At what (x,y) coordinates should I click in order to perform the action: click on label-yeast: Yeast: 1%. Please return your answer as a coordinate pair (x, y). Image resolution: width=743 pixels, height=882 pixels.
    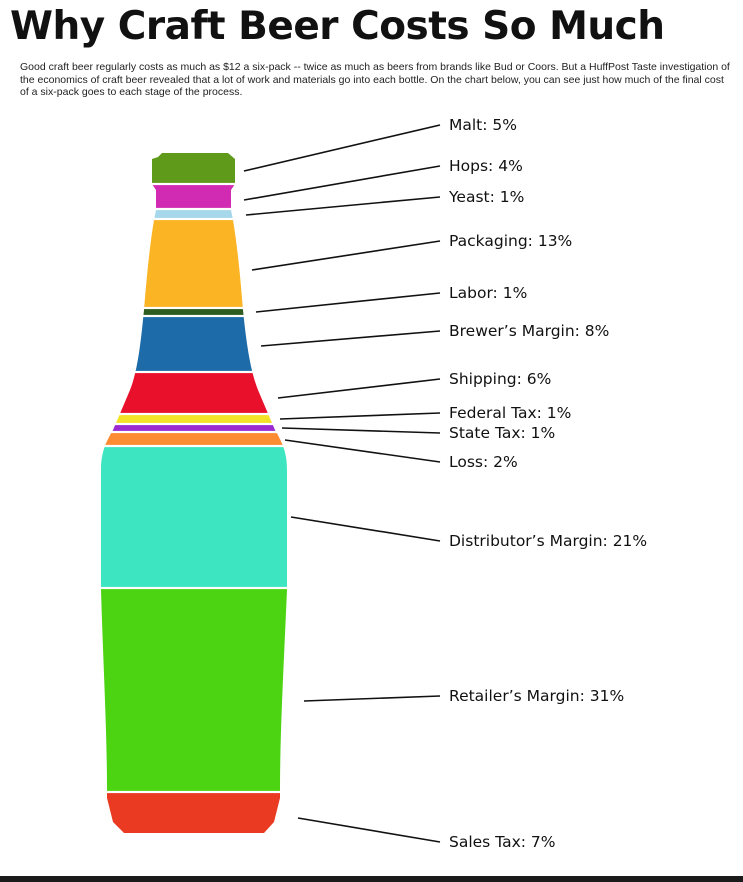
    Looking at the image, I should click on (486, 197).